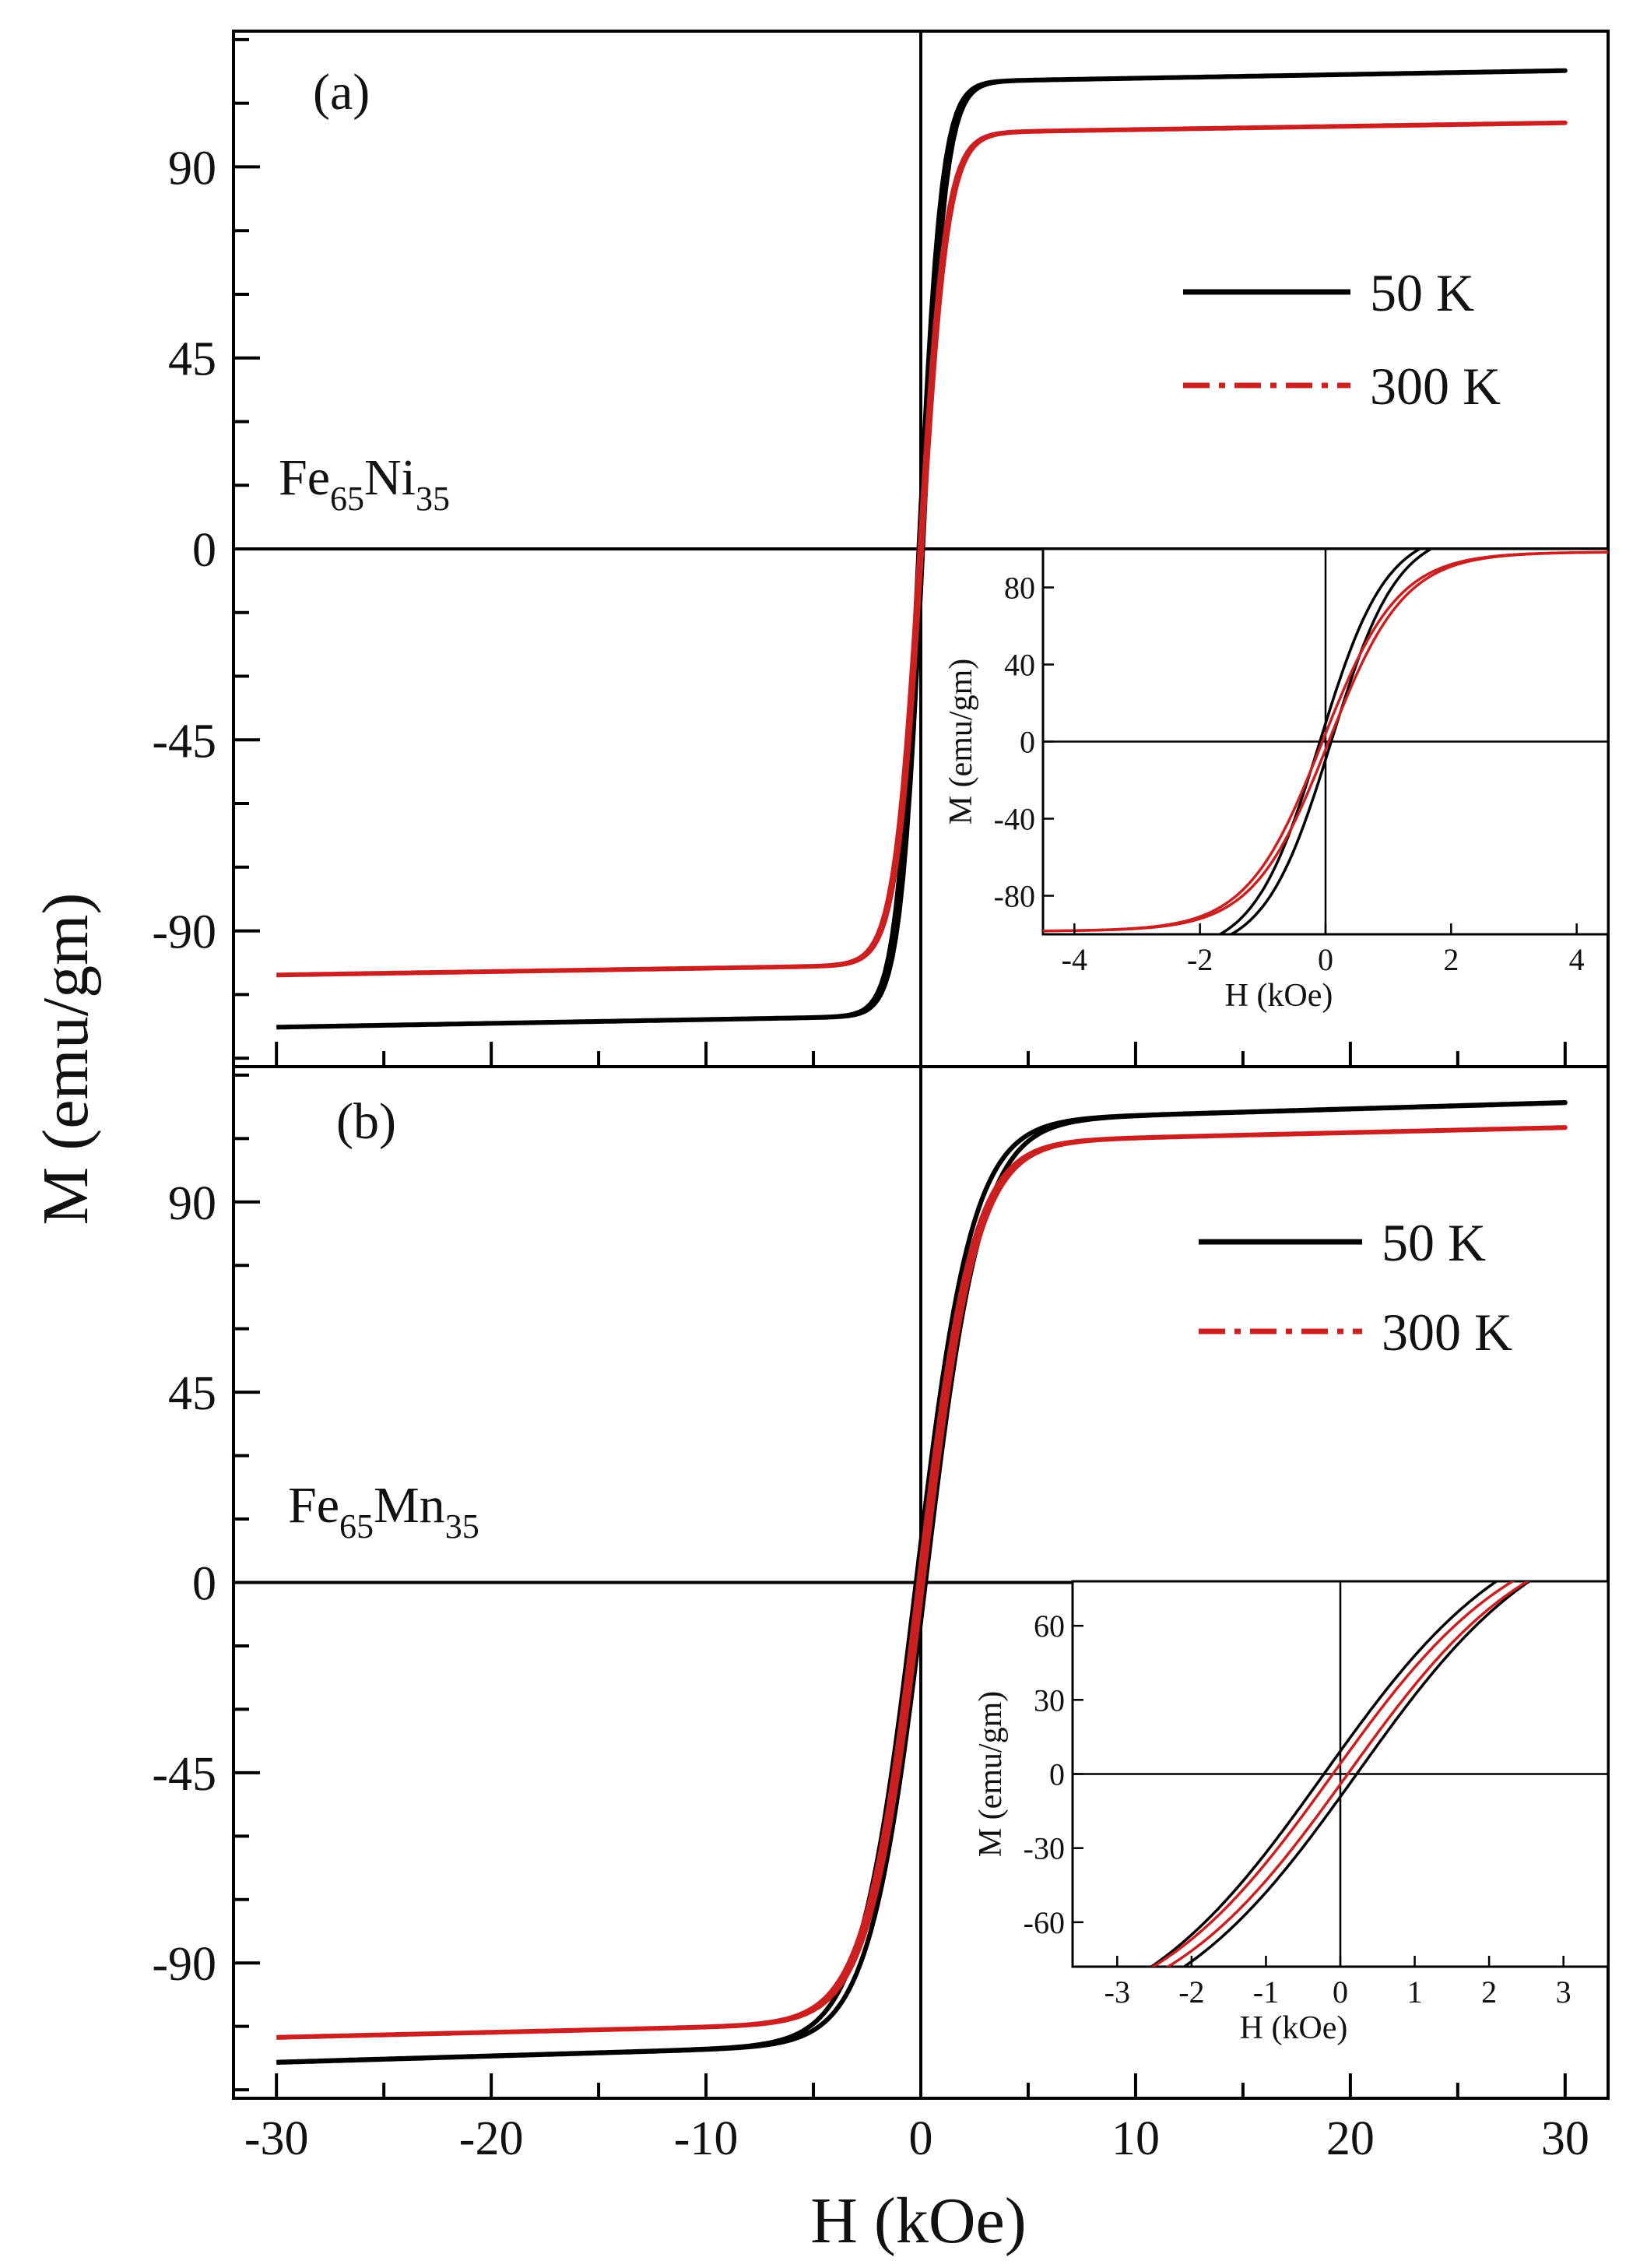  Describe the element at coordinates (1266, 1992) in the screenshot. I see `inset-x-tick-label: -1` at that location.